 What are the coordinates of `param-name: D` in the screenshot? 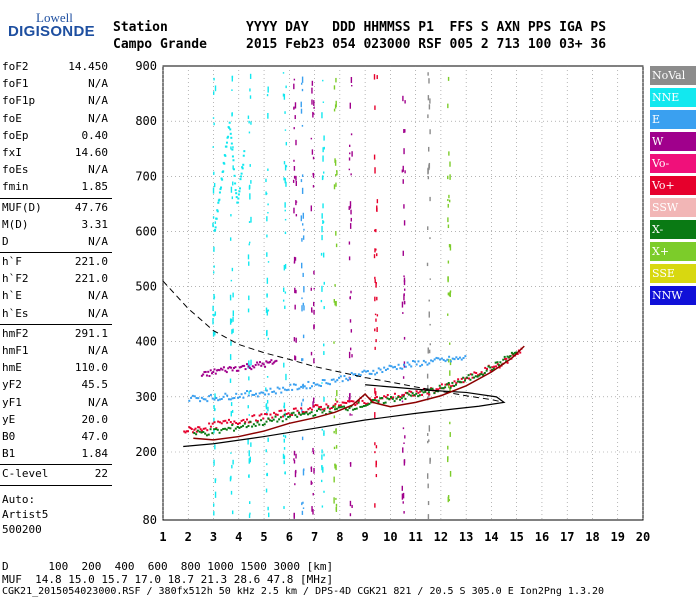 It's located at (5, 241).